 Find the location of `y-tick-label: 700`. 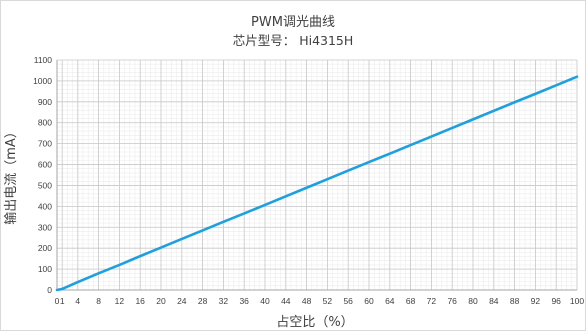

y-tick-label: 700 is located at coordinates (45, 144).